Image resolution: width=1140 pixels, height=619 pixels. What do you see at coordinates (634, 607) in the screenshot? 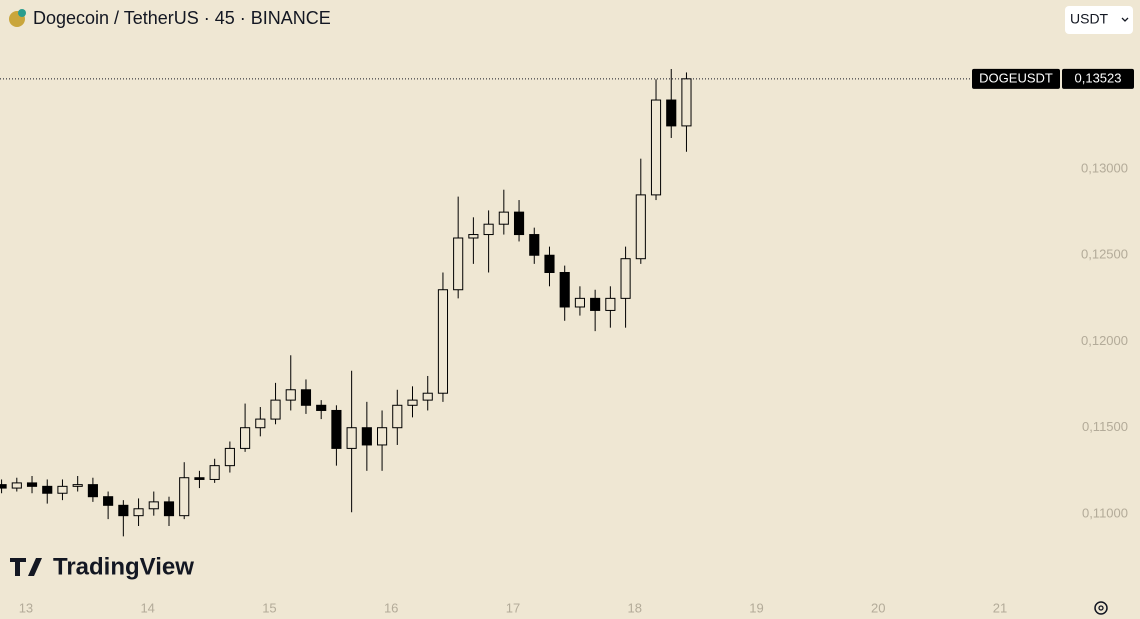
I see `x-tick-label: 18` at bounding box center [634, 607].